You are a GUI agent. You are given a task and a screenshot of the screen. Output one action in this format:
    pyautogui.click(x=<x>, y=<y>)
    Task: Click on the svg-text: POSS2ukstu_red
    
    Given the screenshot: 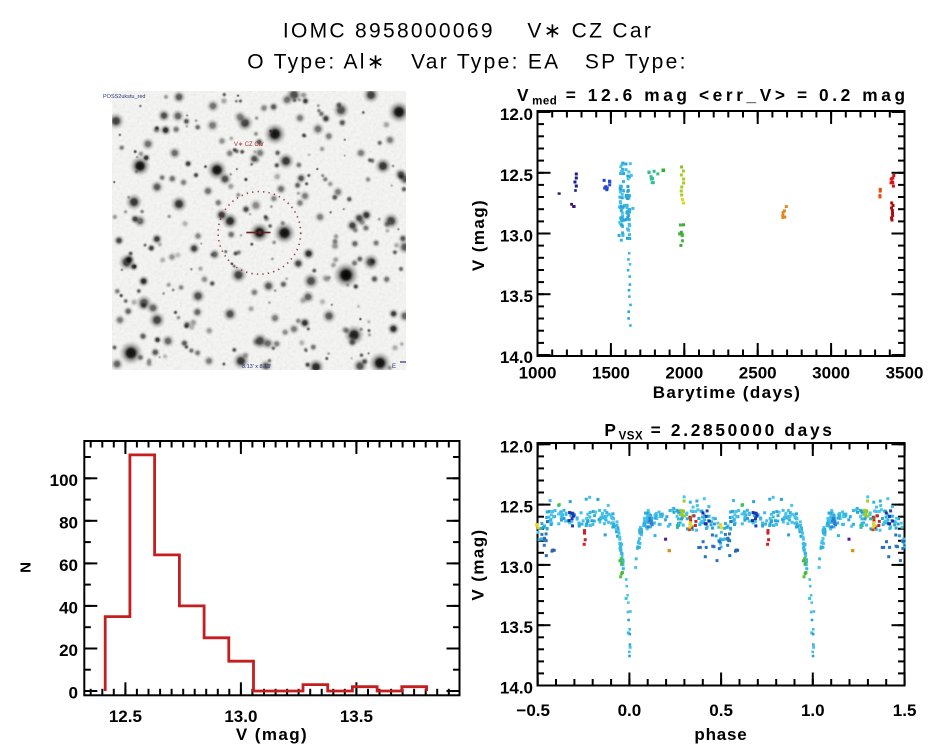 What is the action you would take?
    pyautogui.click(x=124, y=97)
    